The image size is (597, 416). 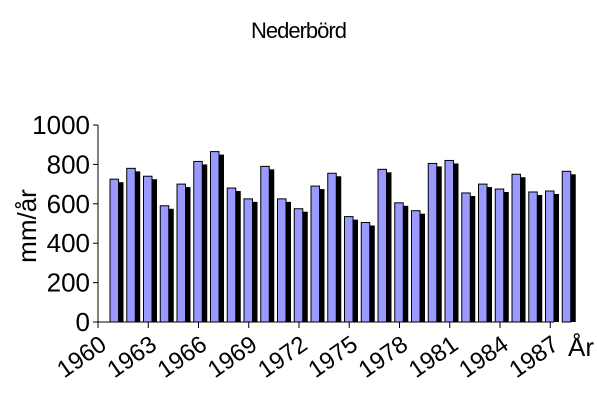 I want to click on x-tick-label: 1978, so click(x=383, y=357).